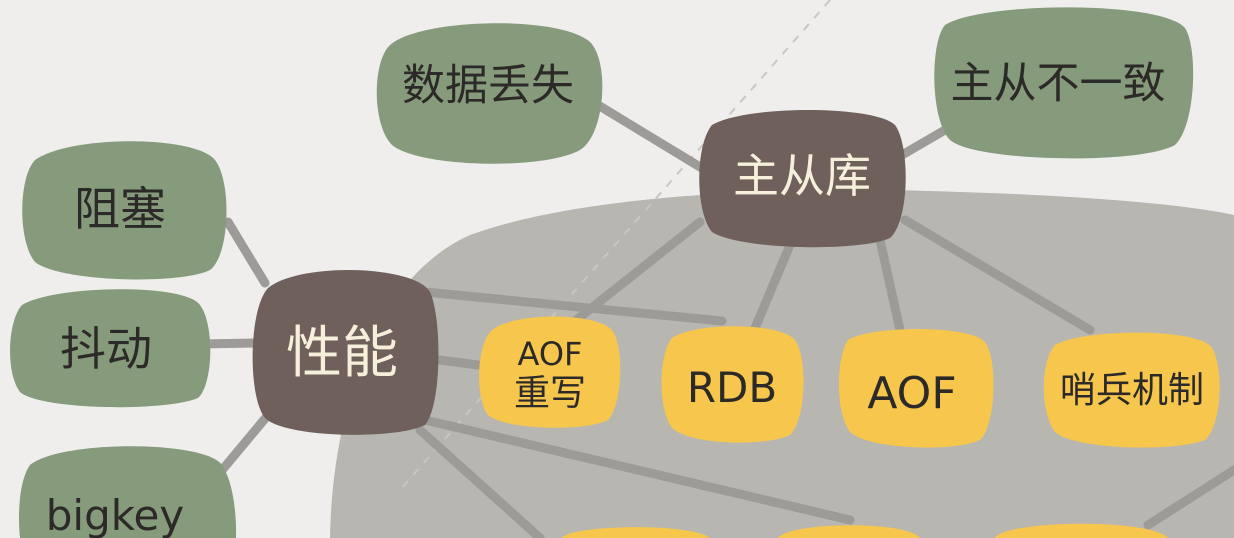 This screenshot has width=1234, height=538. Describe the element at coordinates (1188, 497) in the screenshot. I see `connector-sentinel-lower` at that location.